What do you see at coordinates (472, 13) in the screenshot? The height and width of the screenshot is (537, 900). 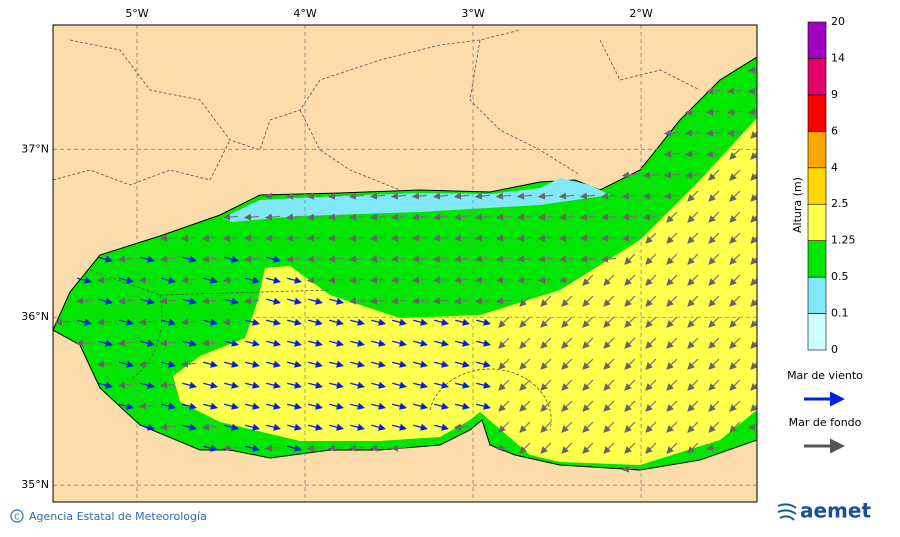 I see `x-tick-label: 3°W` at bounding box center [472, 13].